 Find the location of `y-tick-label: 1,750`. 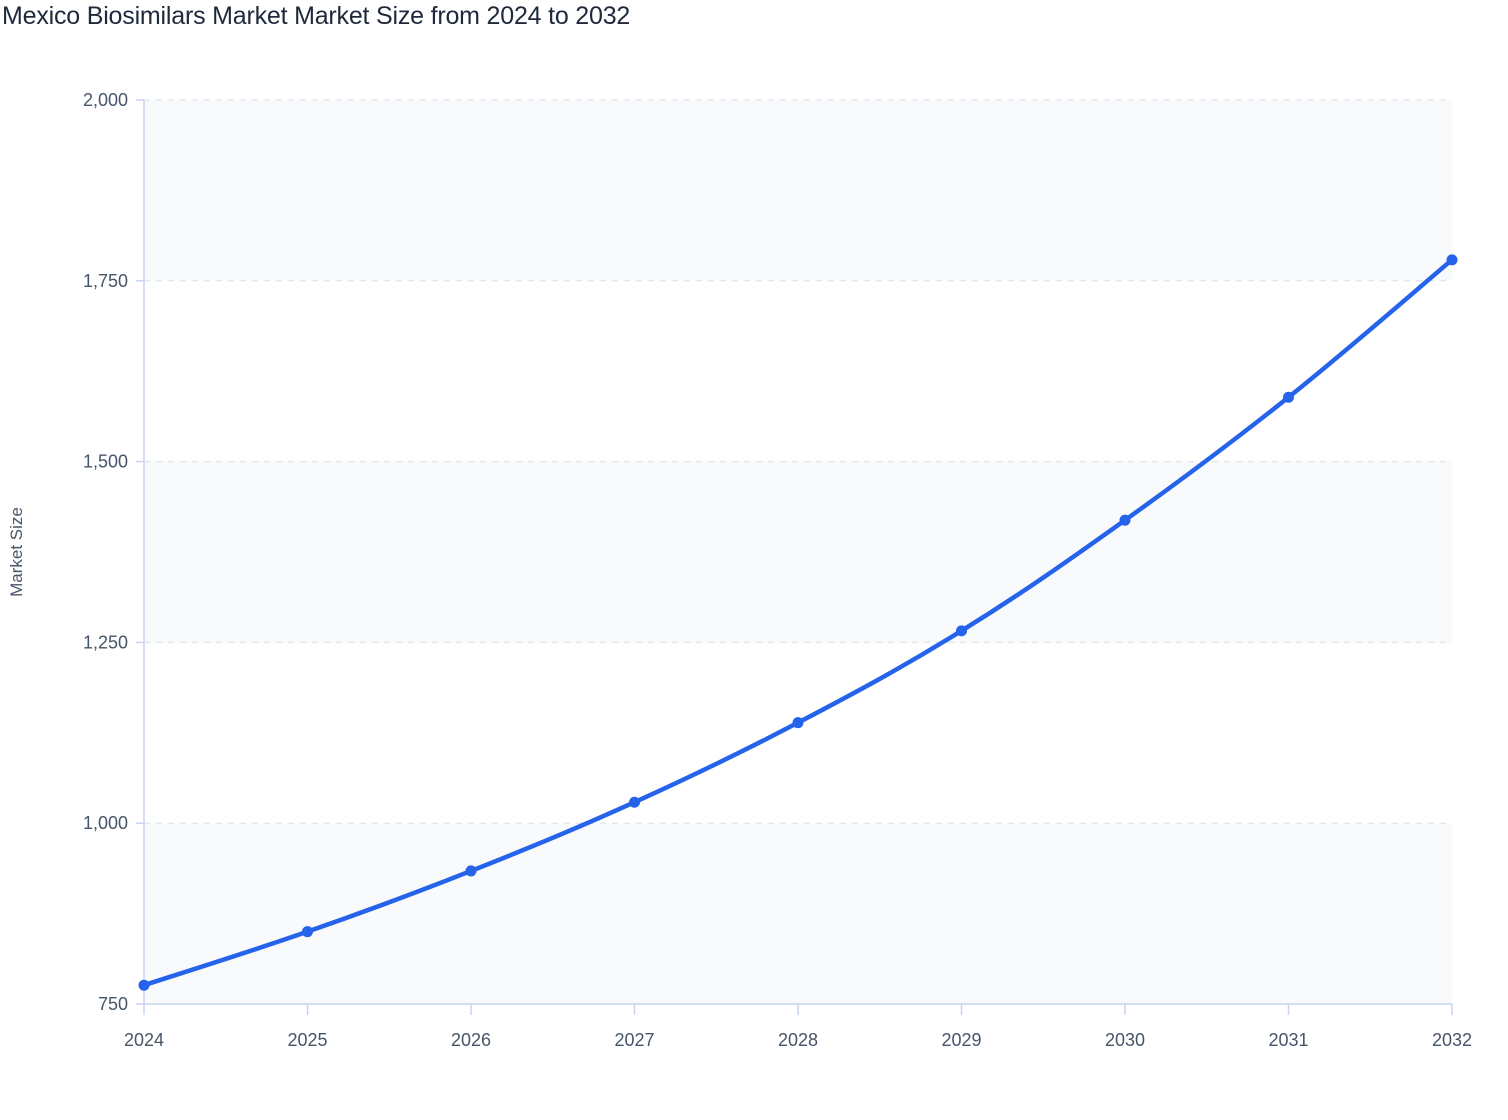

y-tick-label: 1,750 is located at coordinates (105, 281).